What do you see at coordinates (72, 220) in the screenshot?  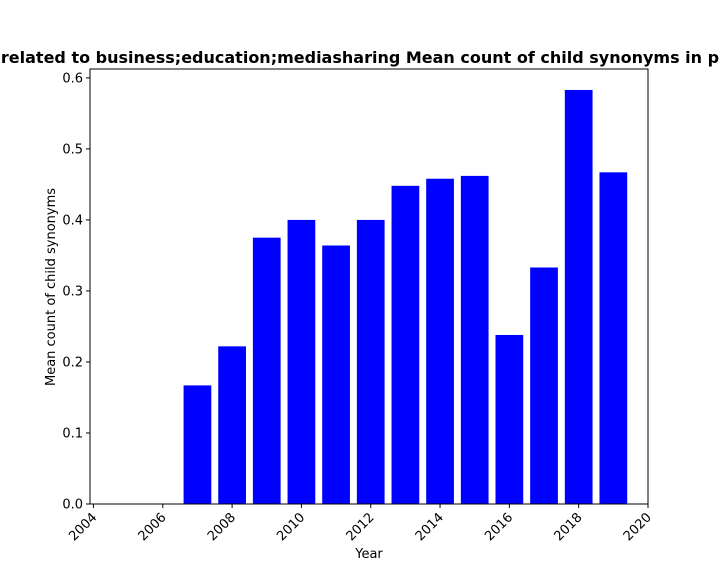 I see `y-tick-label: 0.4` at bounding box center [72, 220].